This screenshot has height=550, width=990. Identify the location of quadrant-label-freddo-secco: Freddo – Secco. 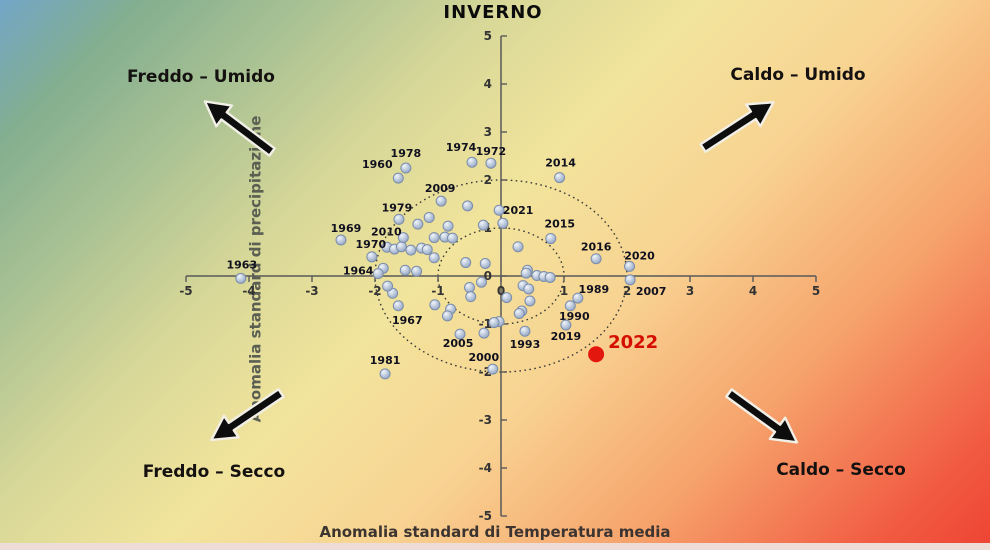
(214, 472).